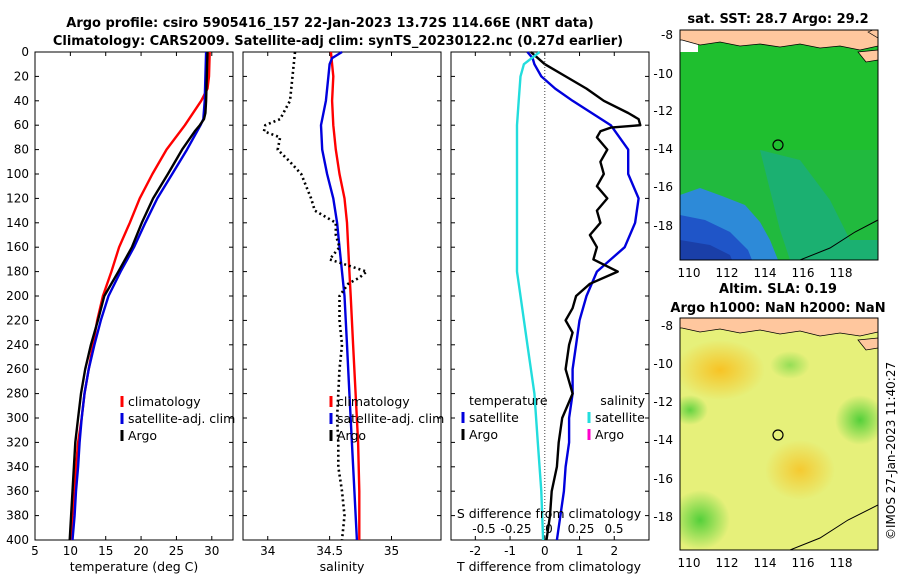 The image size is (900, 580). What do you see at coordinates (779, 327) in the screenshot?
I see `sla-land-java` at bounding box center [779, 327].